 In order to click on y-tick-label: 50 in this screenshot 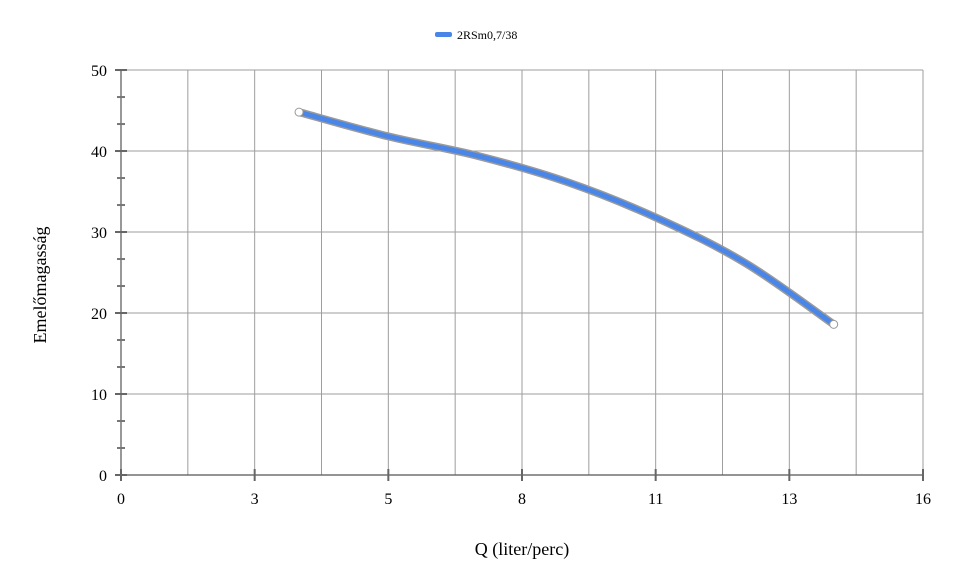, I will do `click(99, 71)`.